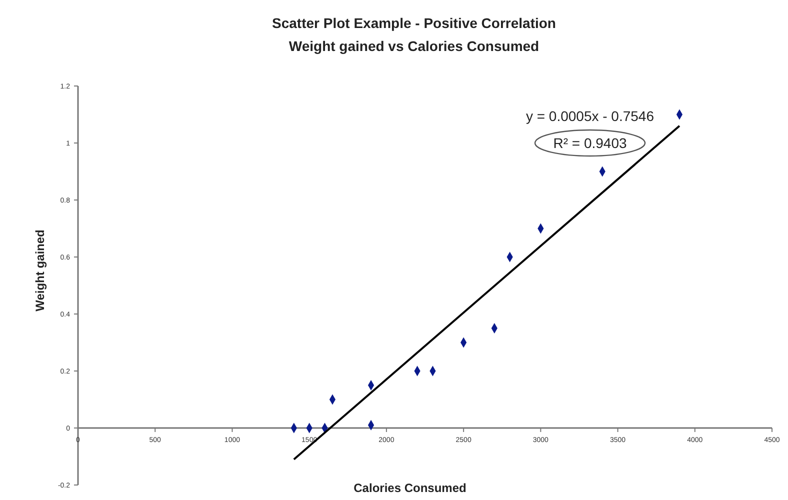 This screenshot has width=788, height=500. Describe the element at coordinates (410, 488) in the screenshot. I see `x-axis-title: Calories Consumed` at that location.